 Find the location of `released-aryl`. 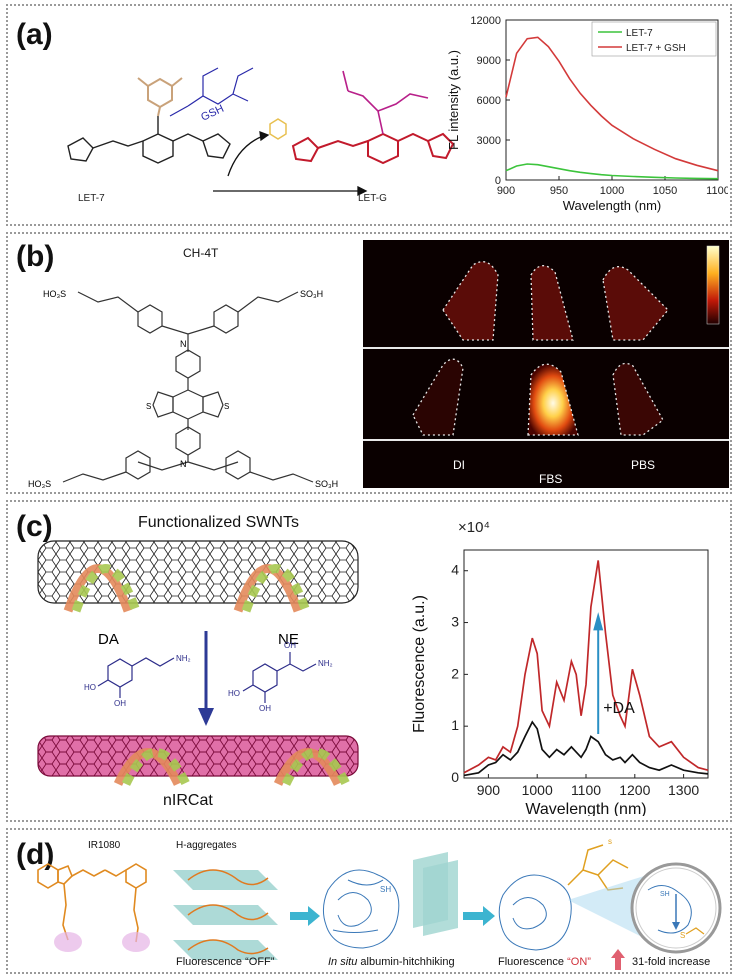

released-aryl is located at coordinates (278, 129).